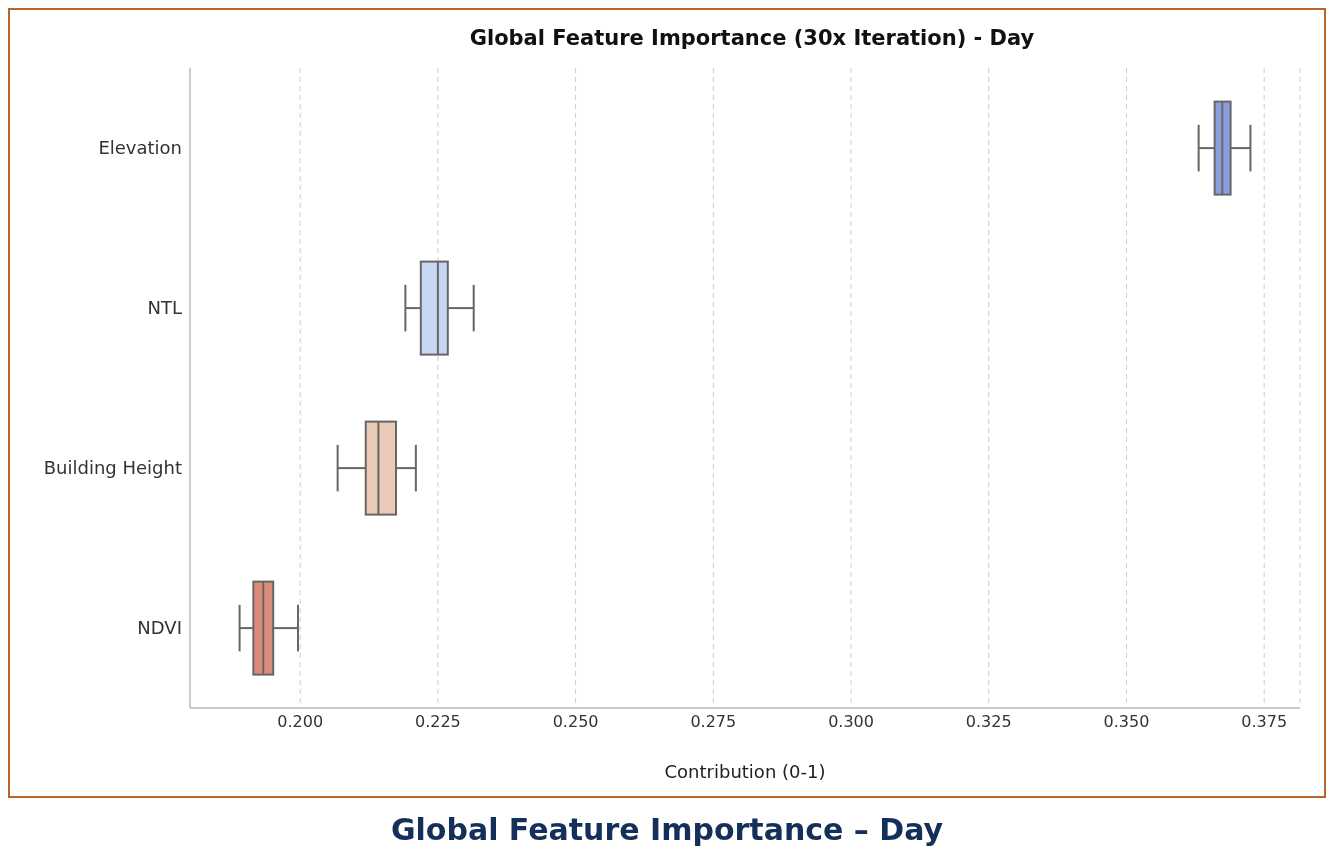 Image resolution: width=1334 pixels, height=865 pixels. I want to click on chart-title: Global Feature Importance (30x Iteration) - Day, so click(752, 38).